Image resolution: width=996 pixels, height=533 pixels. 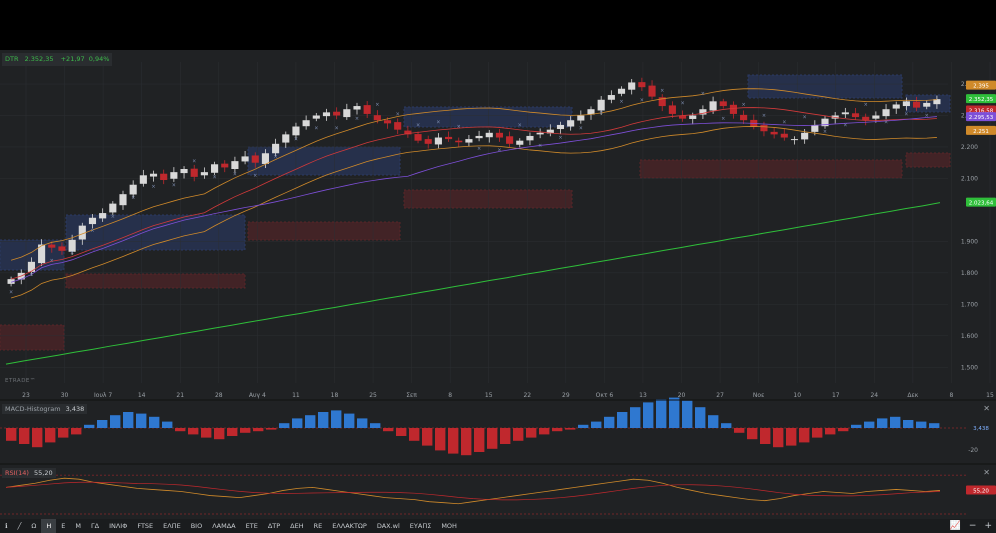 I want to click on toolbar-tab: Η, so click(x=49, y=526).